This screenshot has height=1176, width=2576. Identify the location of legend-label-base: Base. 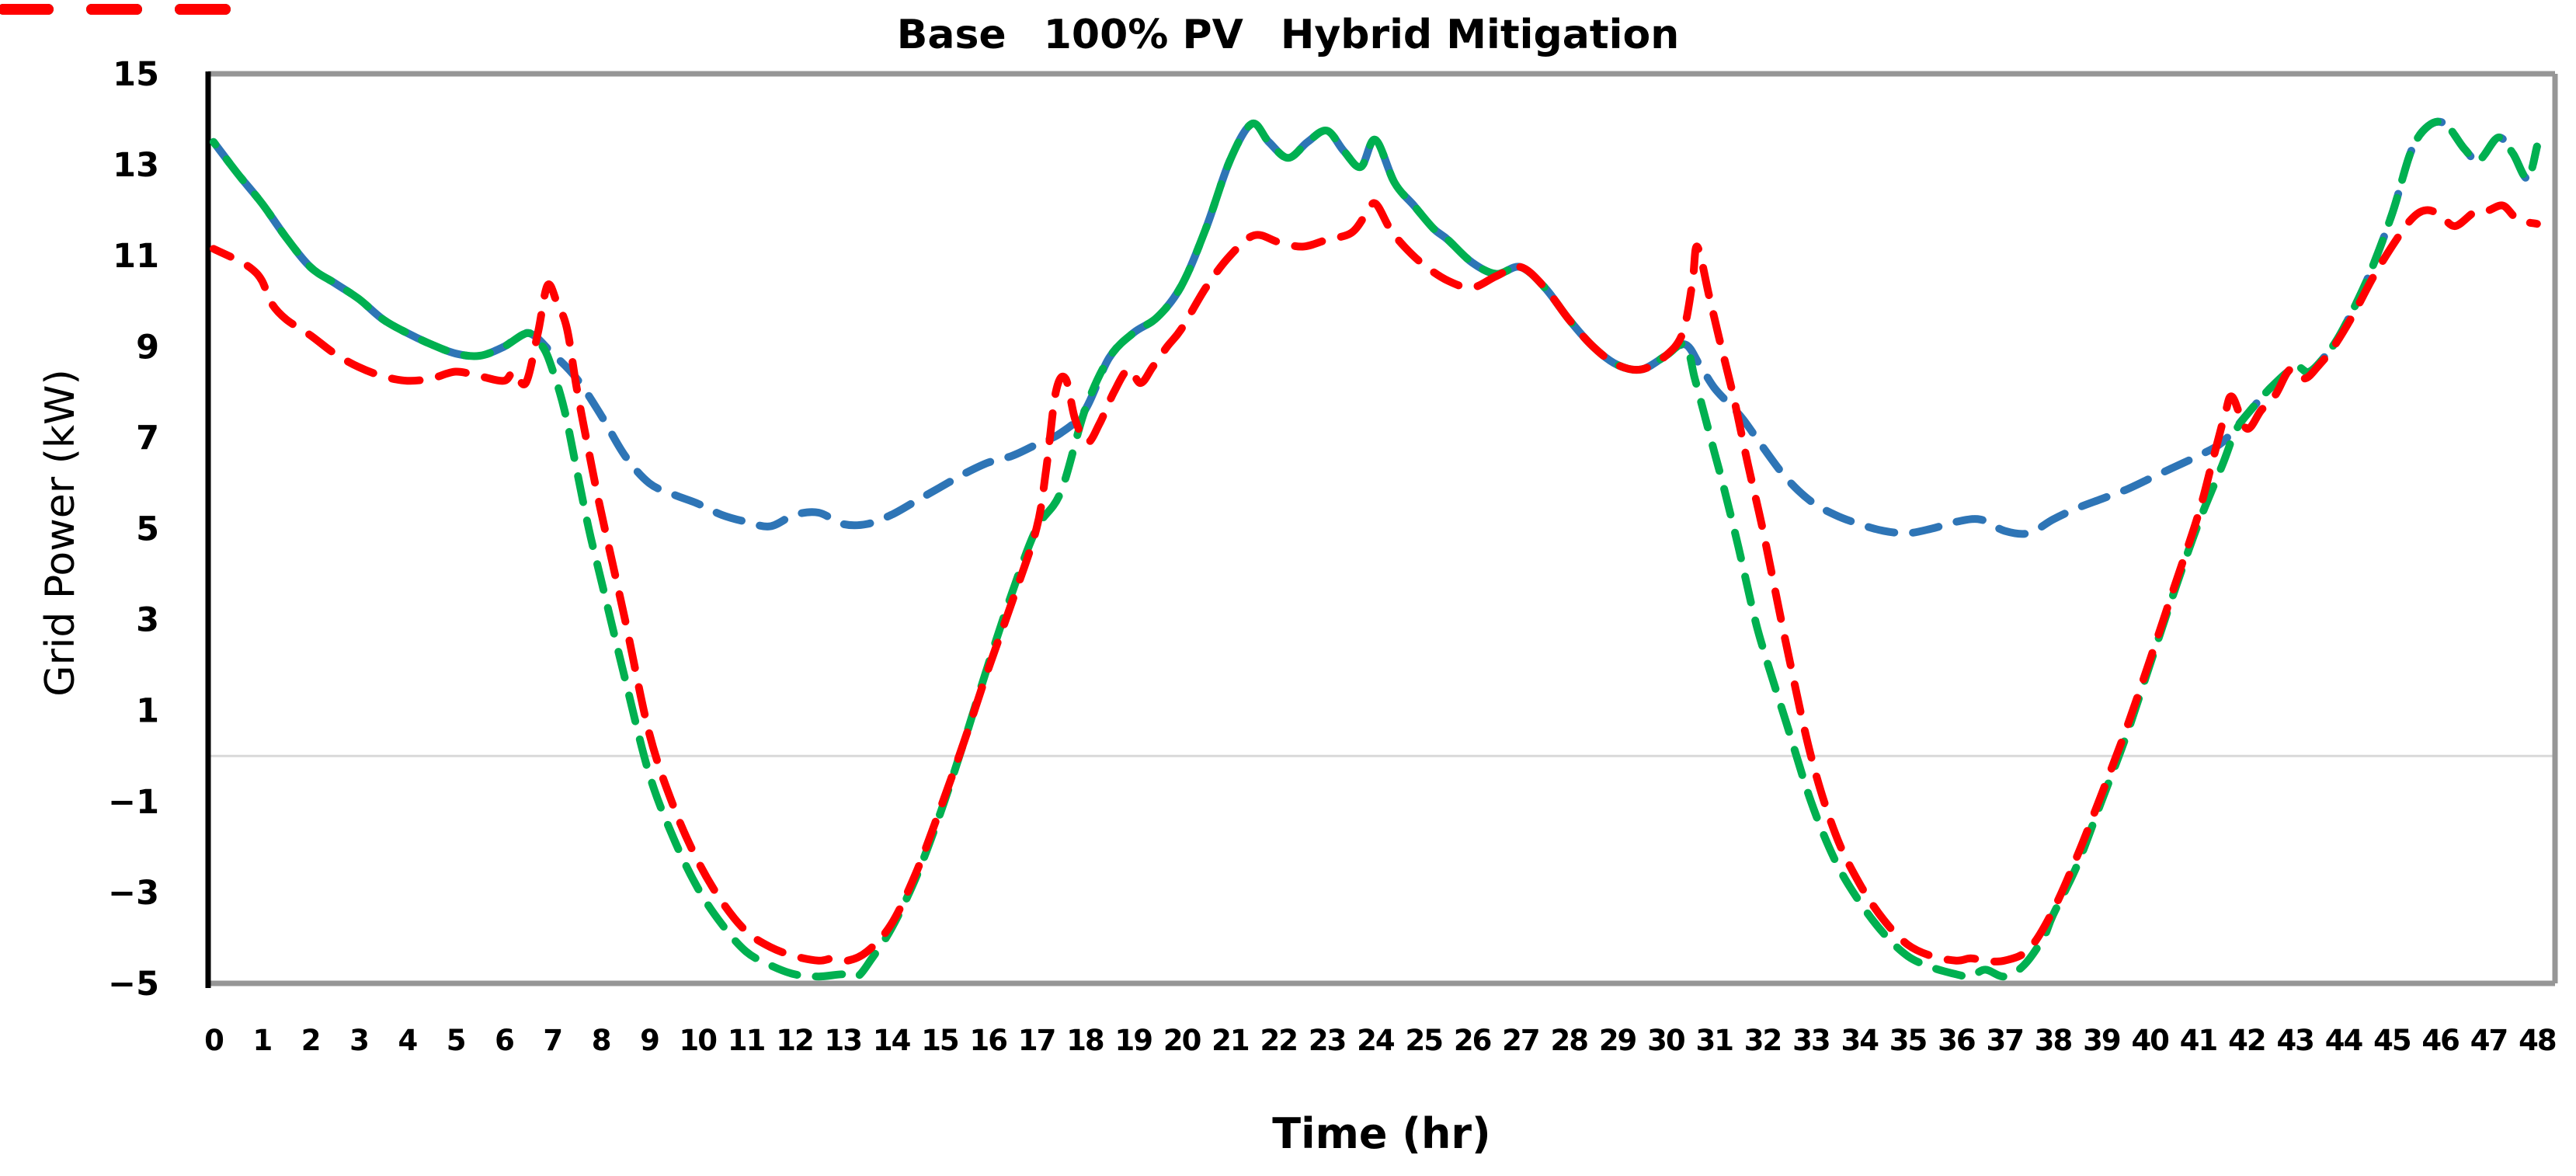
(951, 35).